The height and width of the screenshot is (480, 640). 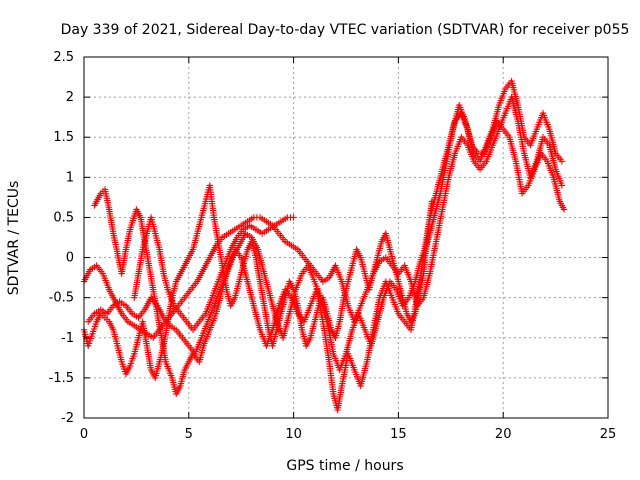 What do you see at coordinates (63, 57) in the screenshot?
I see `y-tick-label: 2.5` at bounding box center [63, 57].